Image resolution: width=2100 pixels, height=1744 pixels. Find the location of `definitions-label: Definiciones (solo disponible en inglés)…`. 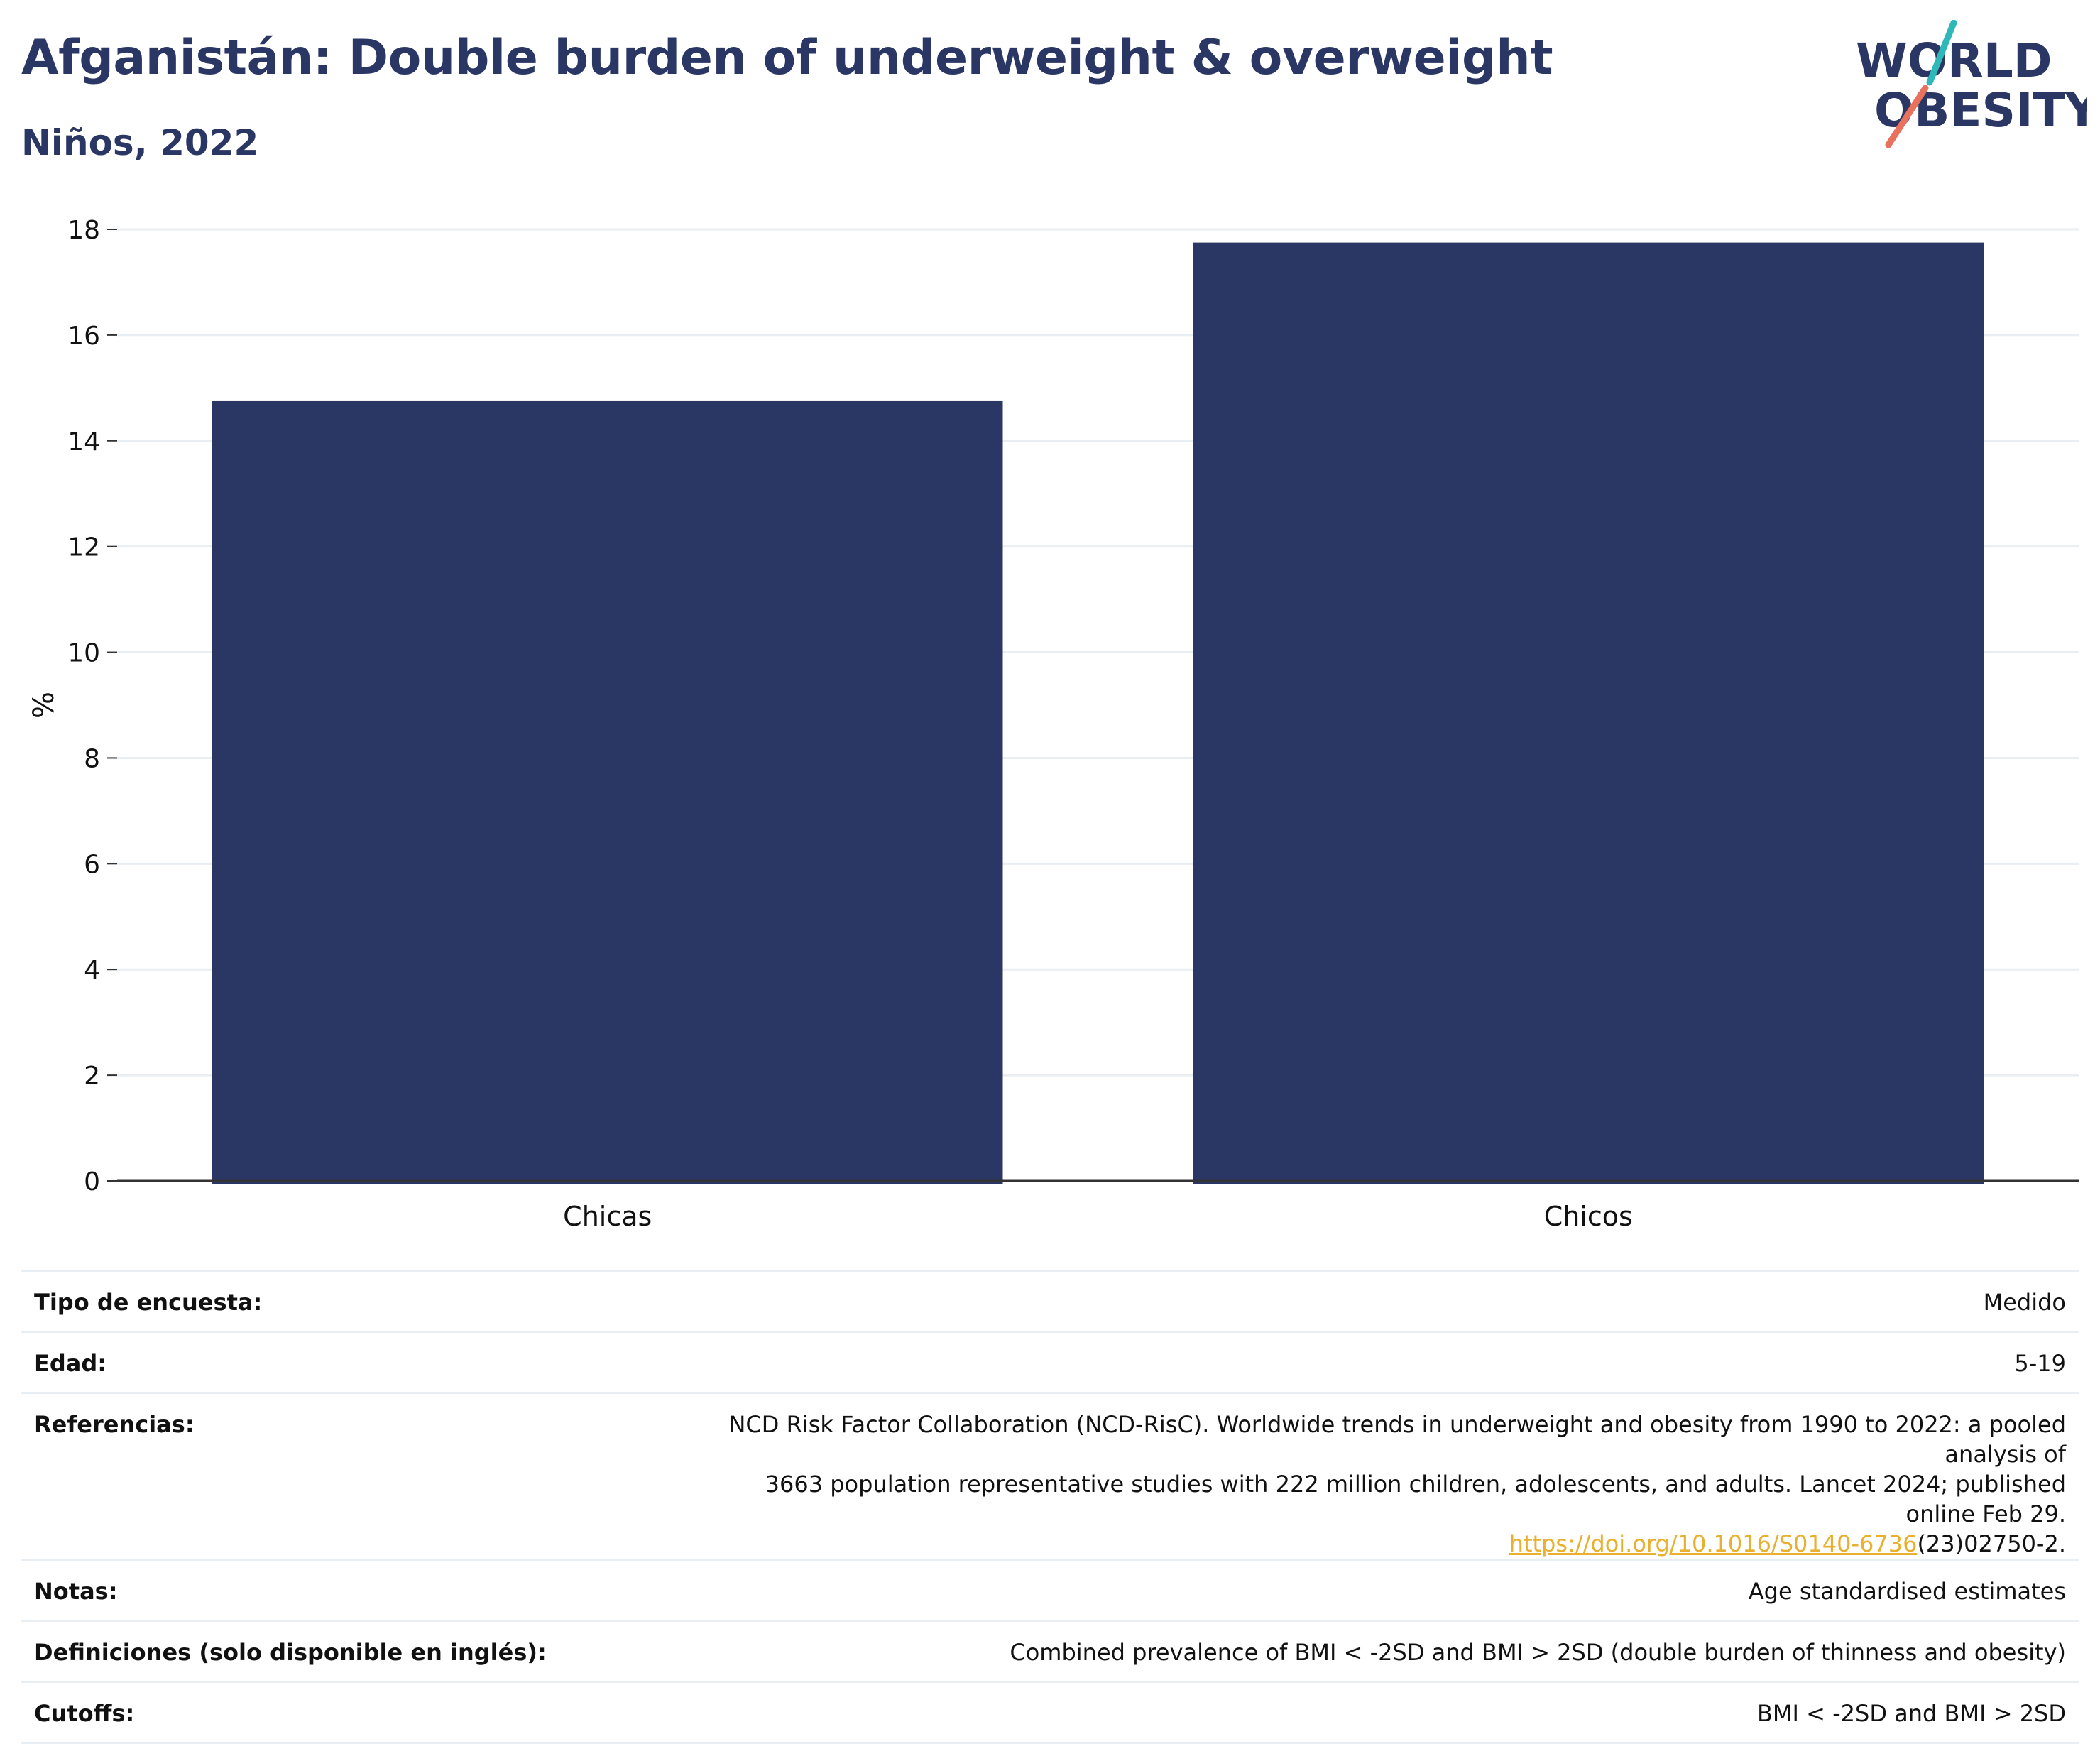

definitions-label: Definiciones (solo disponible en inglés)… is located at coordinates (353, 1651).